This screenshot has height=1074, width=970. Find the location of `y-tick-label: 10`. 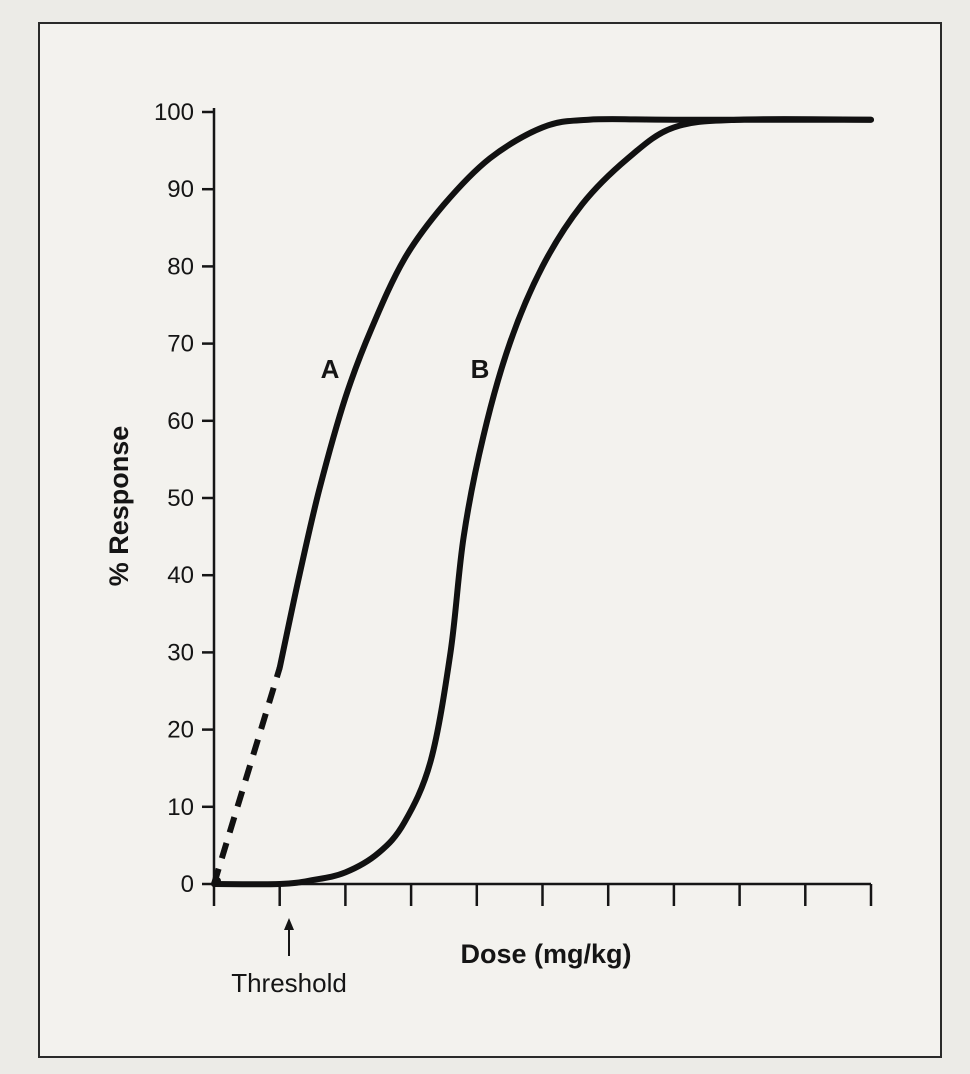

y-tick-label: 10 is located at coordinates (180, 807).